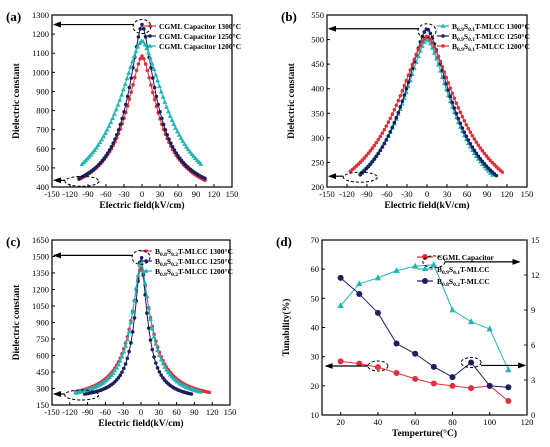 The image size is (550, 447). Describe the element at coordinates (178, 194) in the screenshot. I see `x-tick-label: 60` at that location.